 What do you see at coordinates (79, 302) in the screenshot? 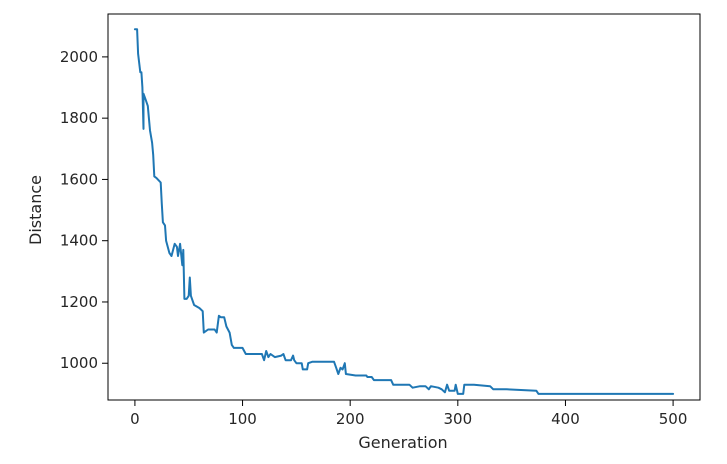
I see `y-tick-label: 1200` at bounding box center [79, 302].